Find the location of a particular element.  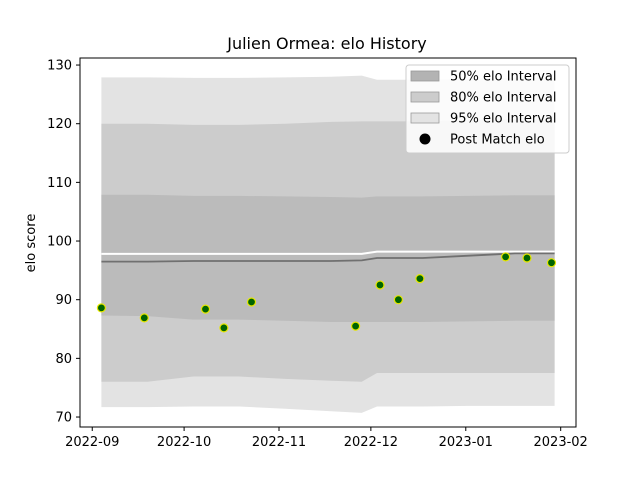

legend-label: 80% elo Interval is located at coordinates (503, 98).